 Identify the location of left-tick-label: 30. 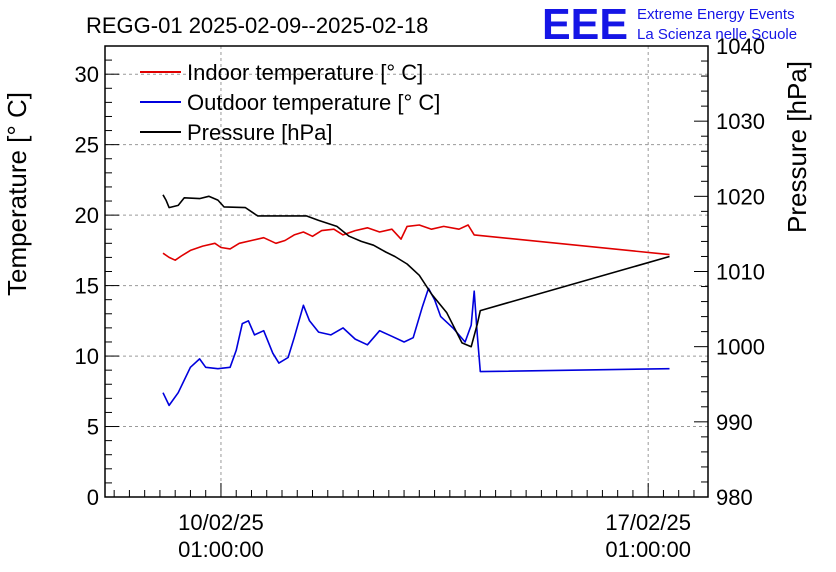
(87, 74).